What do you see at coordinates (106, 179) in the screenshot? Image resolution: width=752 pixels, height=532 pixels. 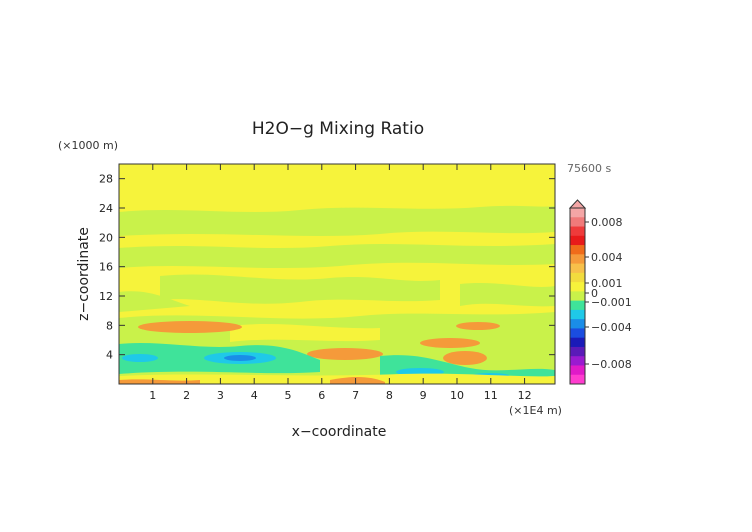 I see `y-tick-label: 28` at bounding box center [106, 179].